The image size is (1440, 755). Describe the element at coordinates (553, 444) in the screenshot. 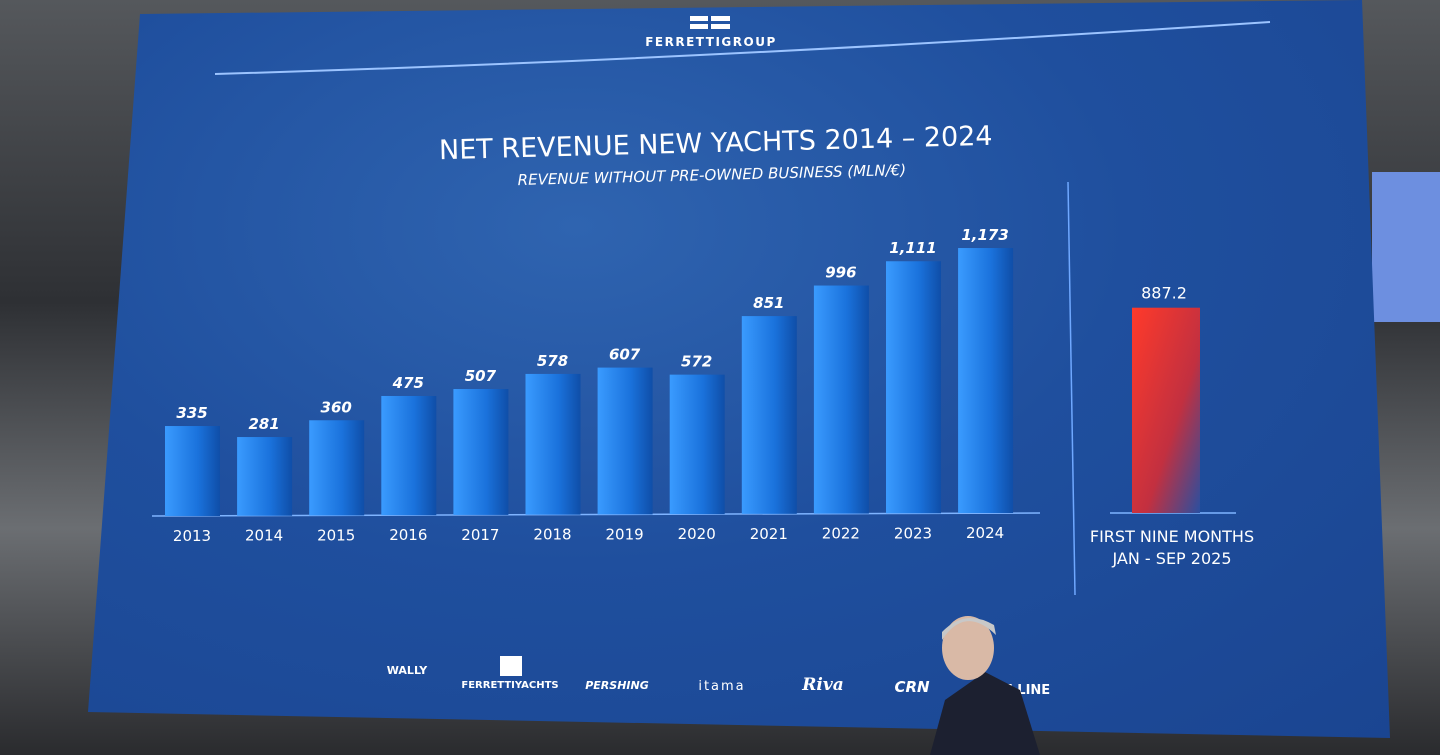

I see `bar-2018` at that location.